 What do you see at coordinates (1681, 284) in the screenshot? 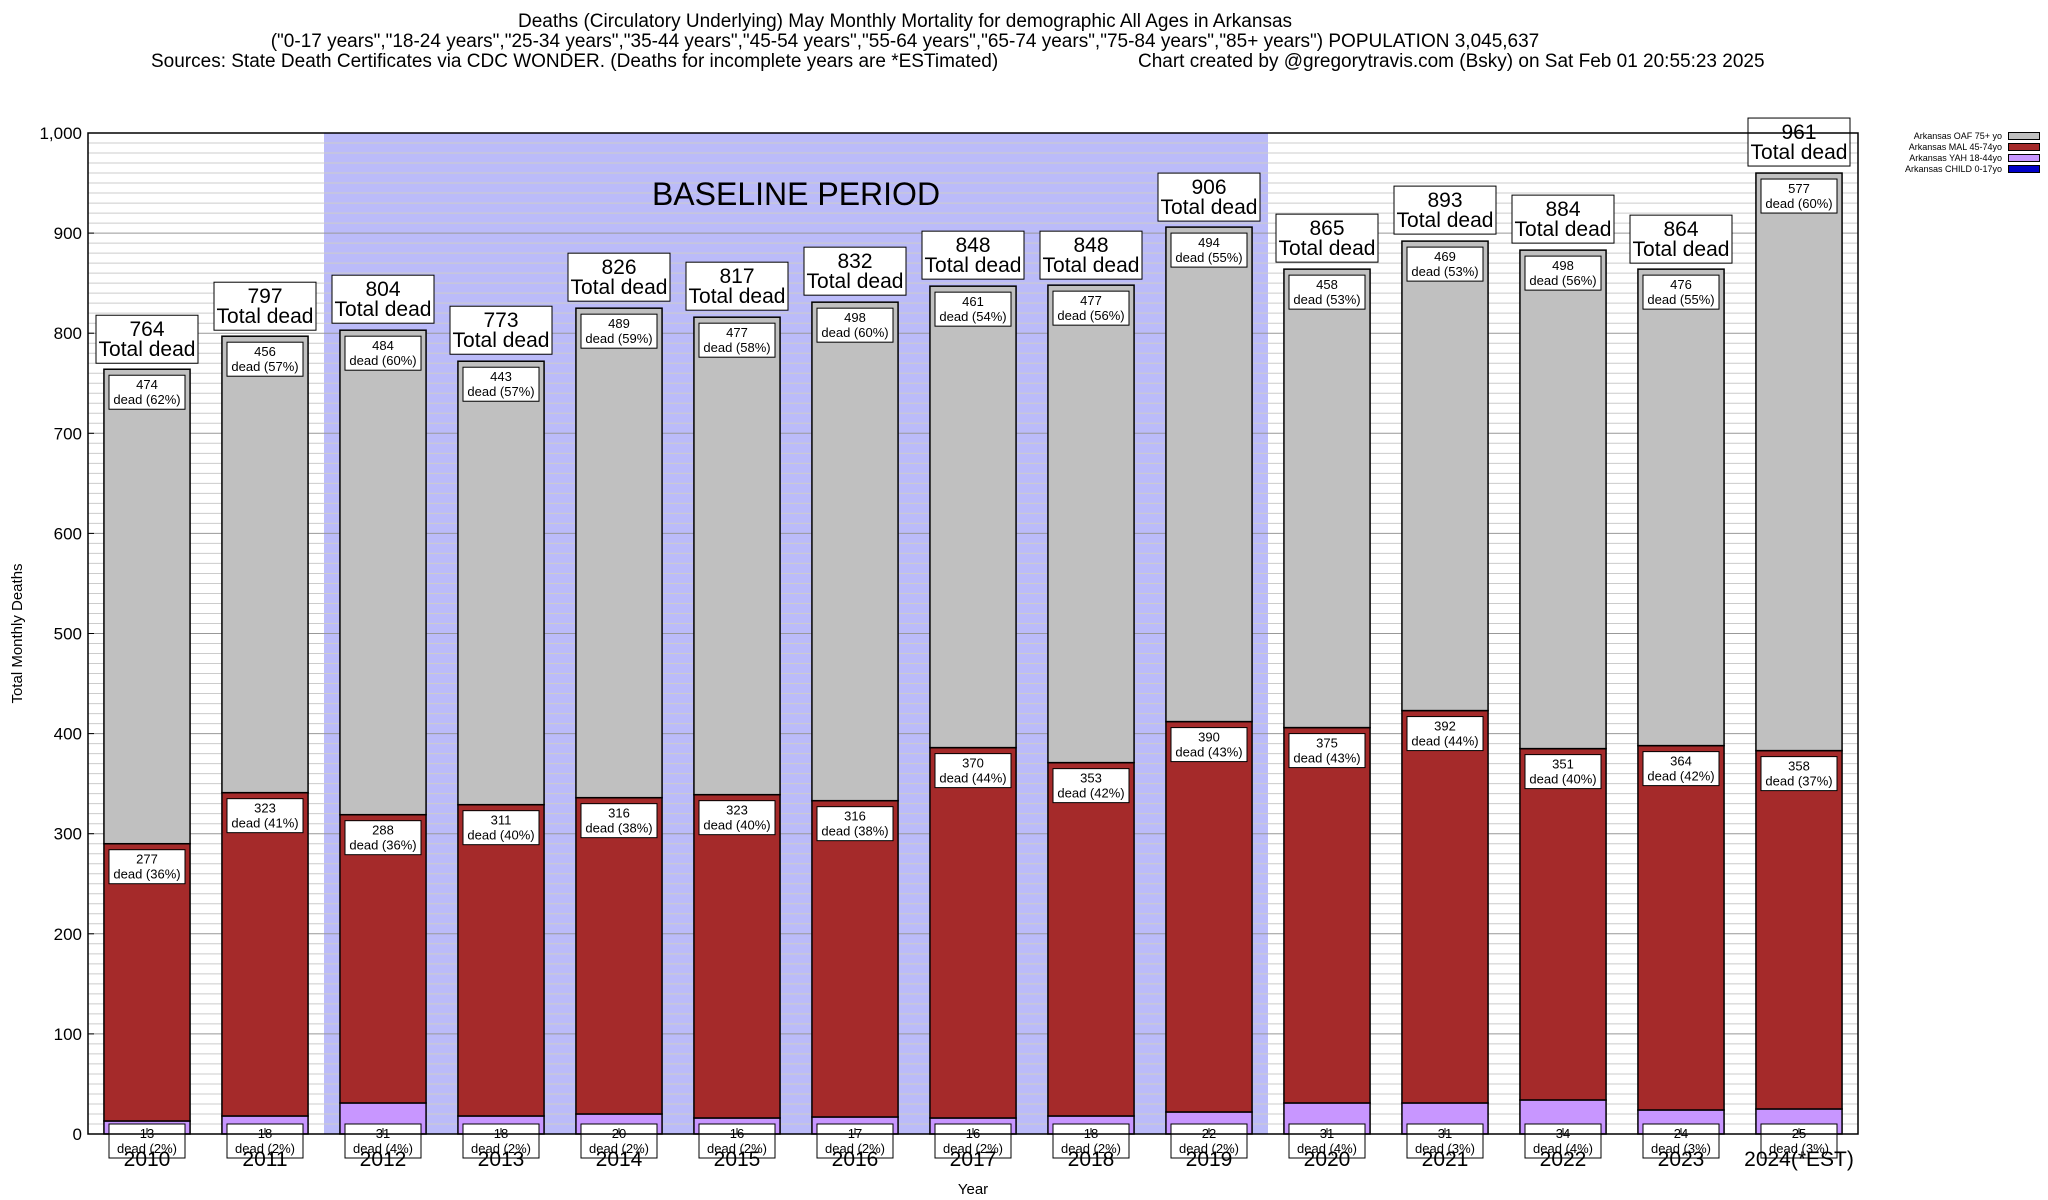
I see `segment-value: 476` at bounding box center [1681, 284].